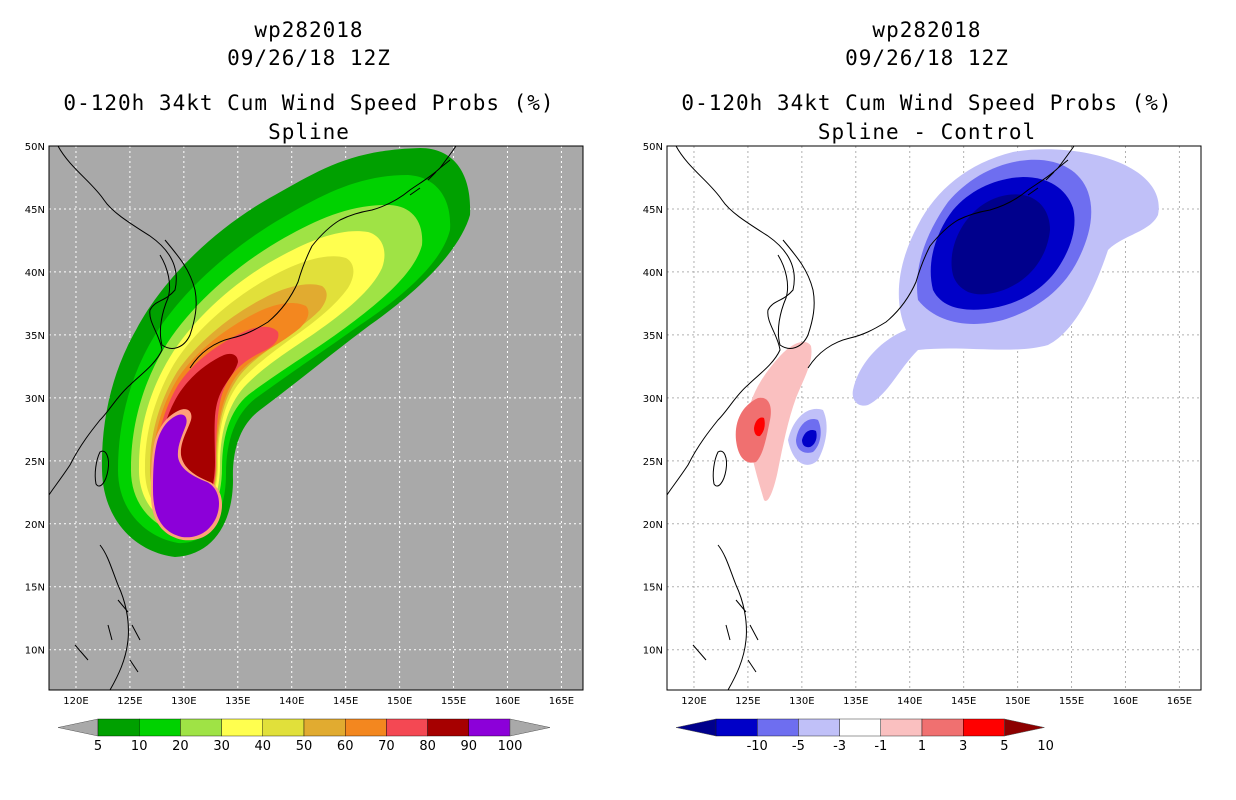 The height and width of the screenshot is (800, 1236). I want to click on lat-label: 15N, so click(653, 588).